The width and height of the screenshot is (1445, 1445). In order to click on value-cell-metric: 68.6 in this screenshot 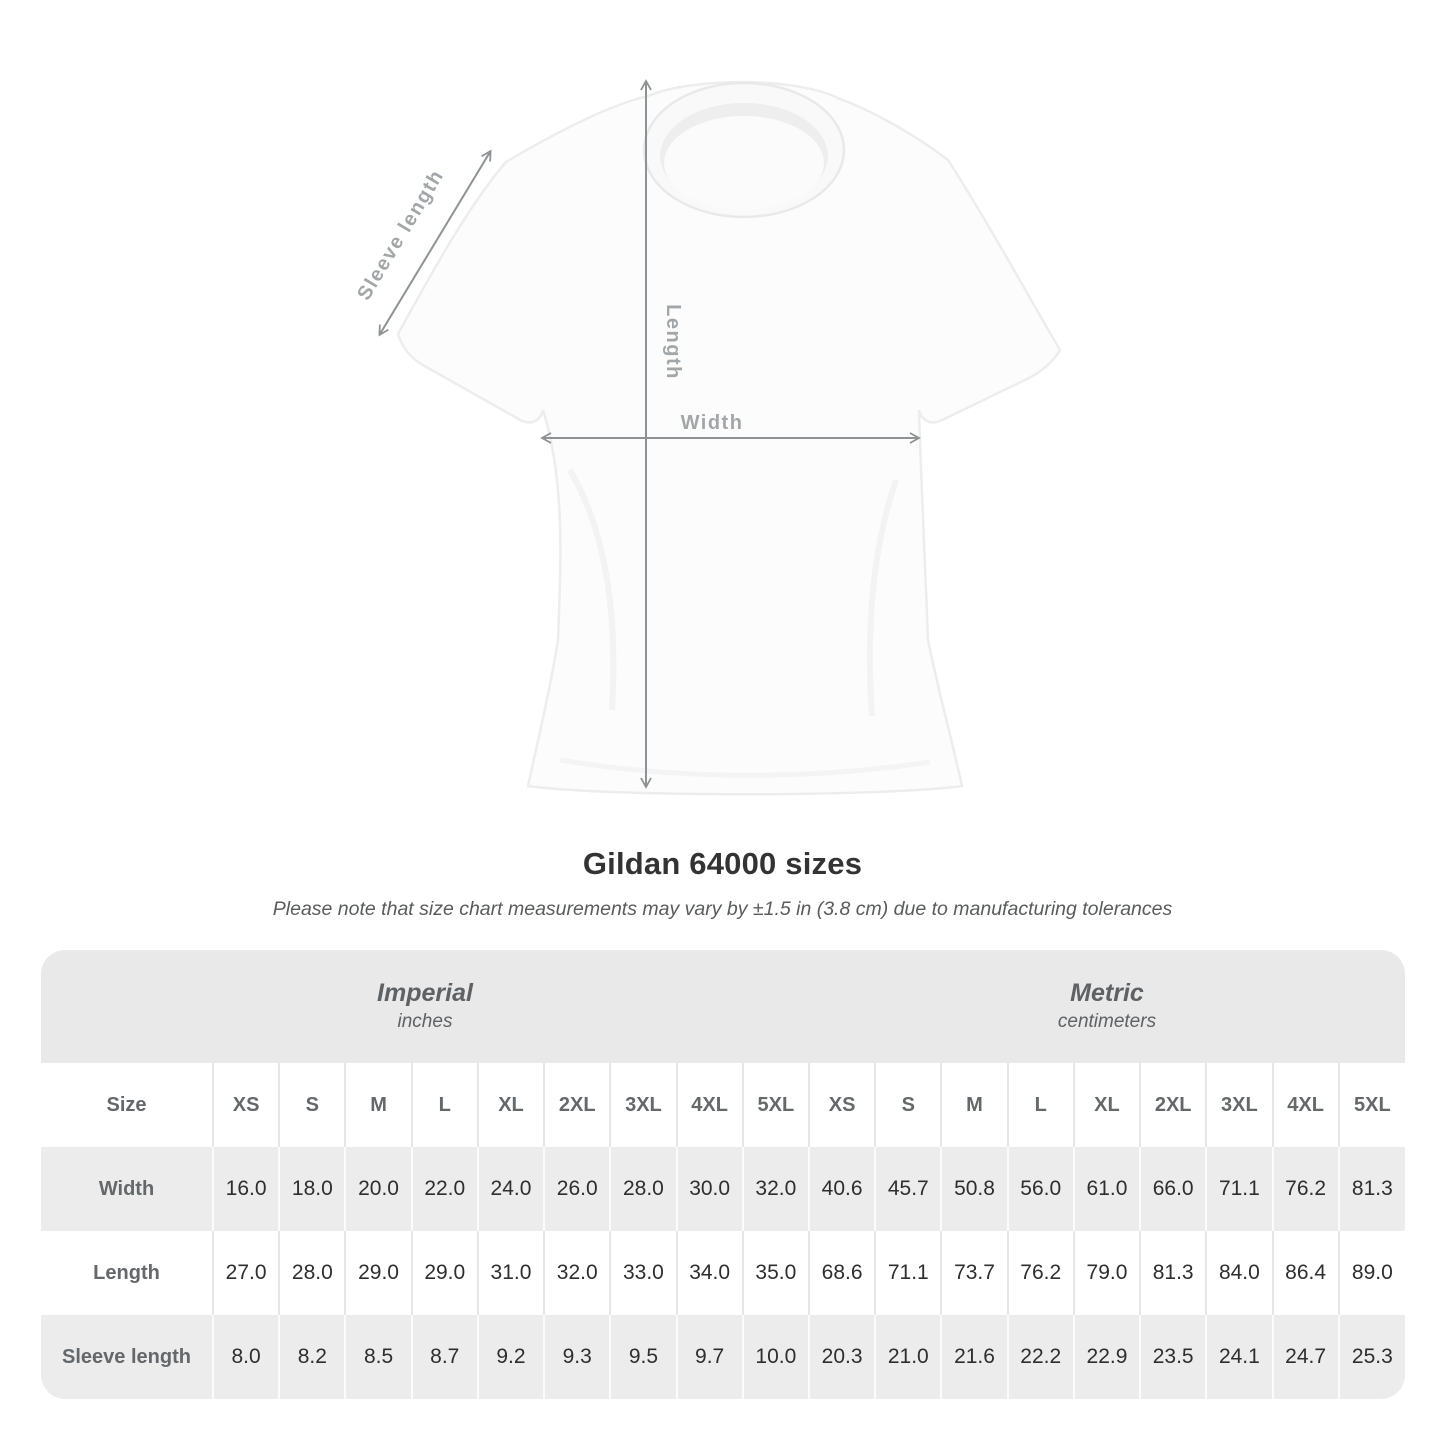, I will do `click(841, 1273)`.